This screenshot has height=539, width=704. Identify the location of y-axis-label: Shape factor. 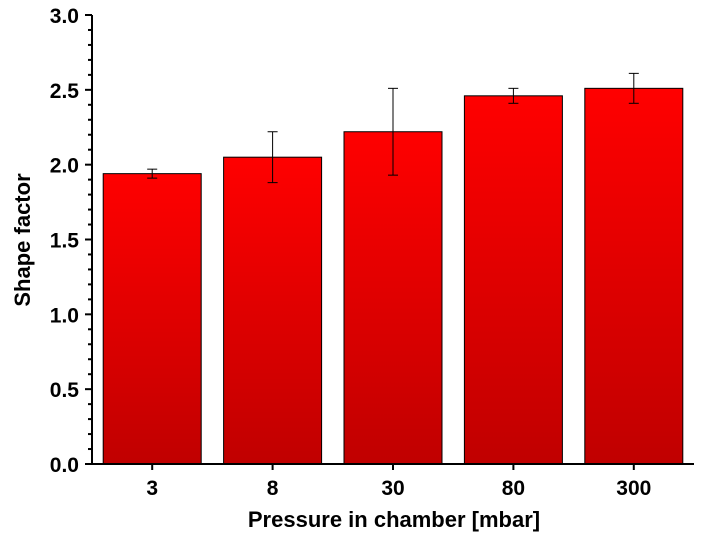
(22, 240).